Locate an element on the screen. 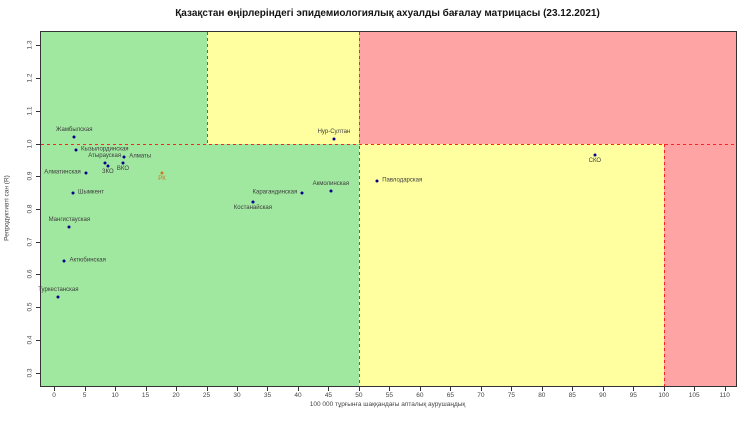  data-point-label: РК is located at coordinates (162, 179).